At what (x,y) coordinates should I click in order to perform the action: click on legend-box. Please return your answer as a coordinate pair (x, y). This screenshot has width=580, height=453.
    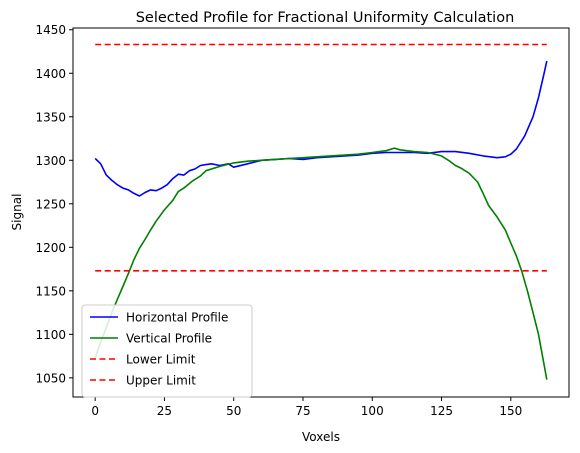
    Looking at the image, I should click on (167, 351).